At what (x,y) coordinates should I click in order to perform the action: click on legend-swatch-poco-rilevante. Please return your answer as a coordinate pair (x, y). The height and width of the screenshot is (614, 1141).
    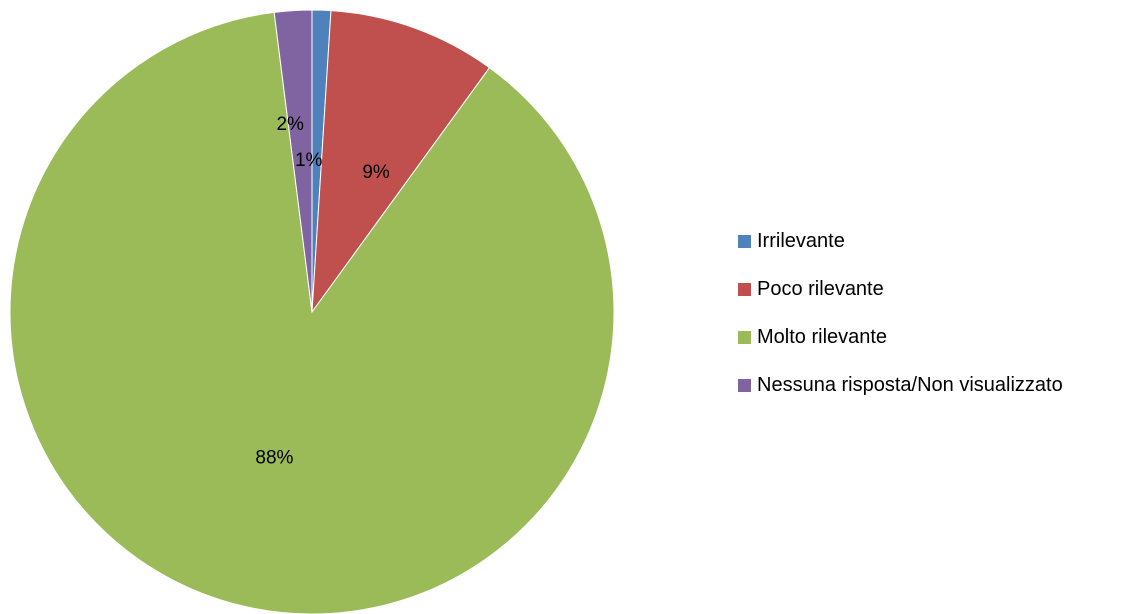
    Looking at the image, I should click on (744, 289).